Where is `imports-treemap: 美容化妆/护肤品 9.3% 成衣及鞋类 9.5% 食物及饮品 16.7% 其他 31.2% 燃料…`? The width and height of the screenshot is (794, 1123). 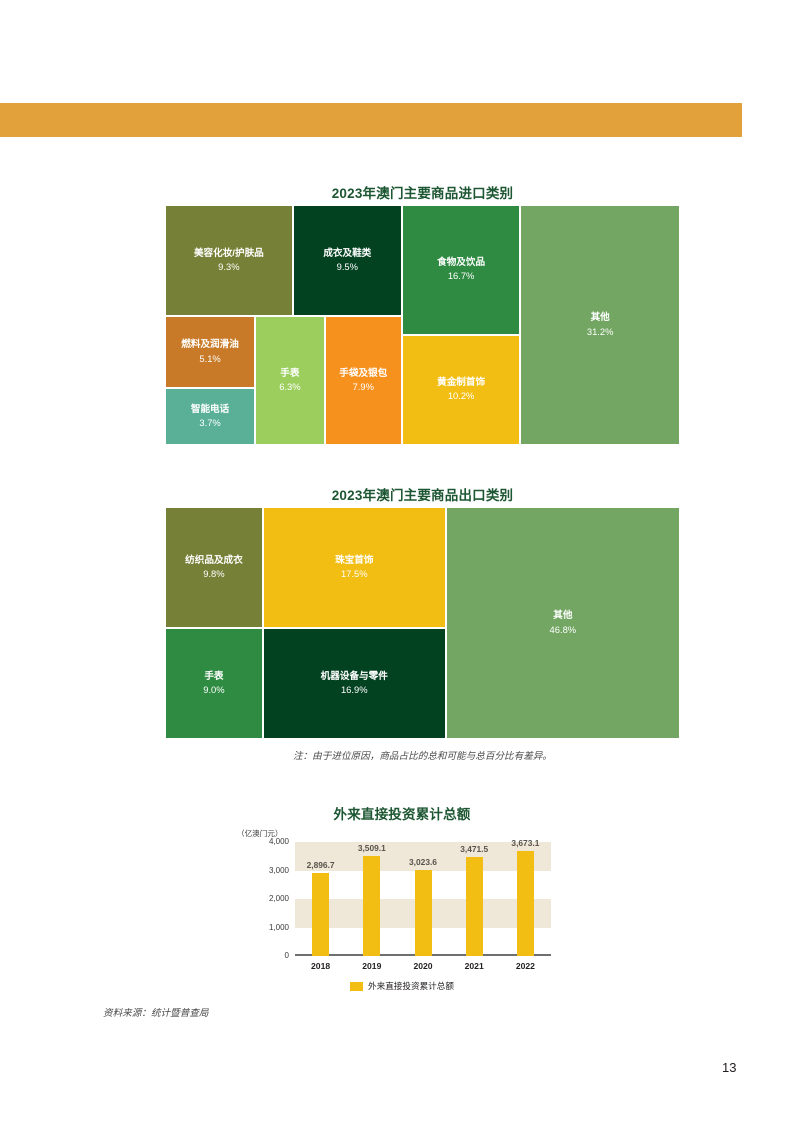
imports-treemap: 美容化妆/护肤品 9.3% 成衣及鞋类 9.5% 食物及饮品 16.7% 其他 31.2% 燃料… is located at coordinates (422, 325).